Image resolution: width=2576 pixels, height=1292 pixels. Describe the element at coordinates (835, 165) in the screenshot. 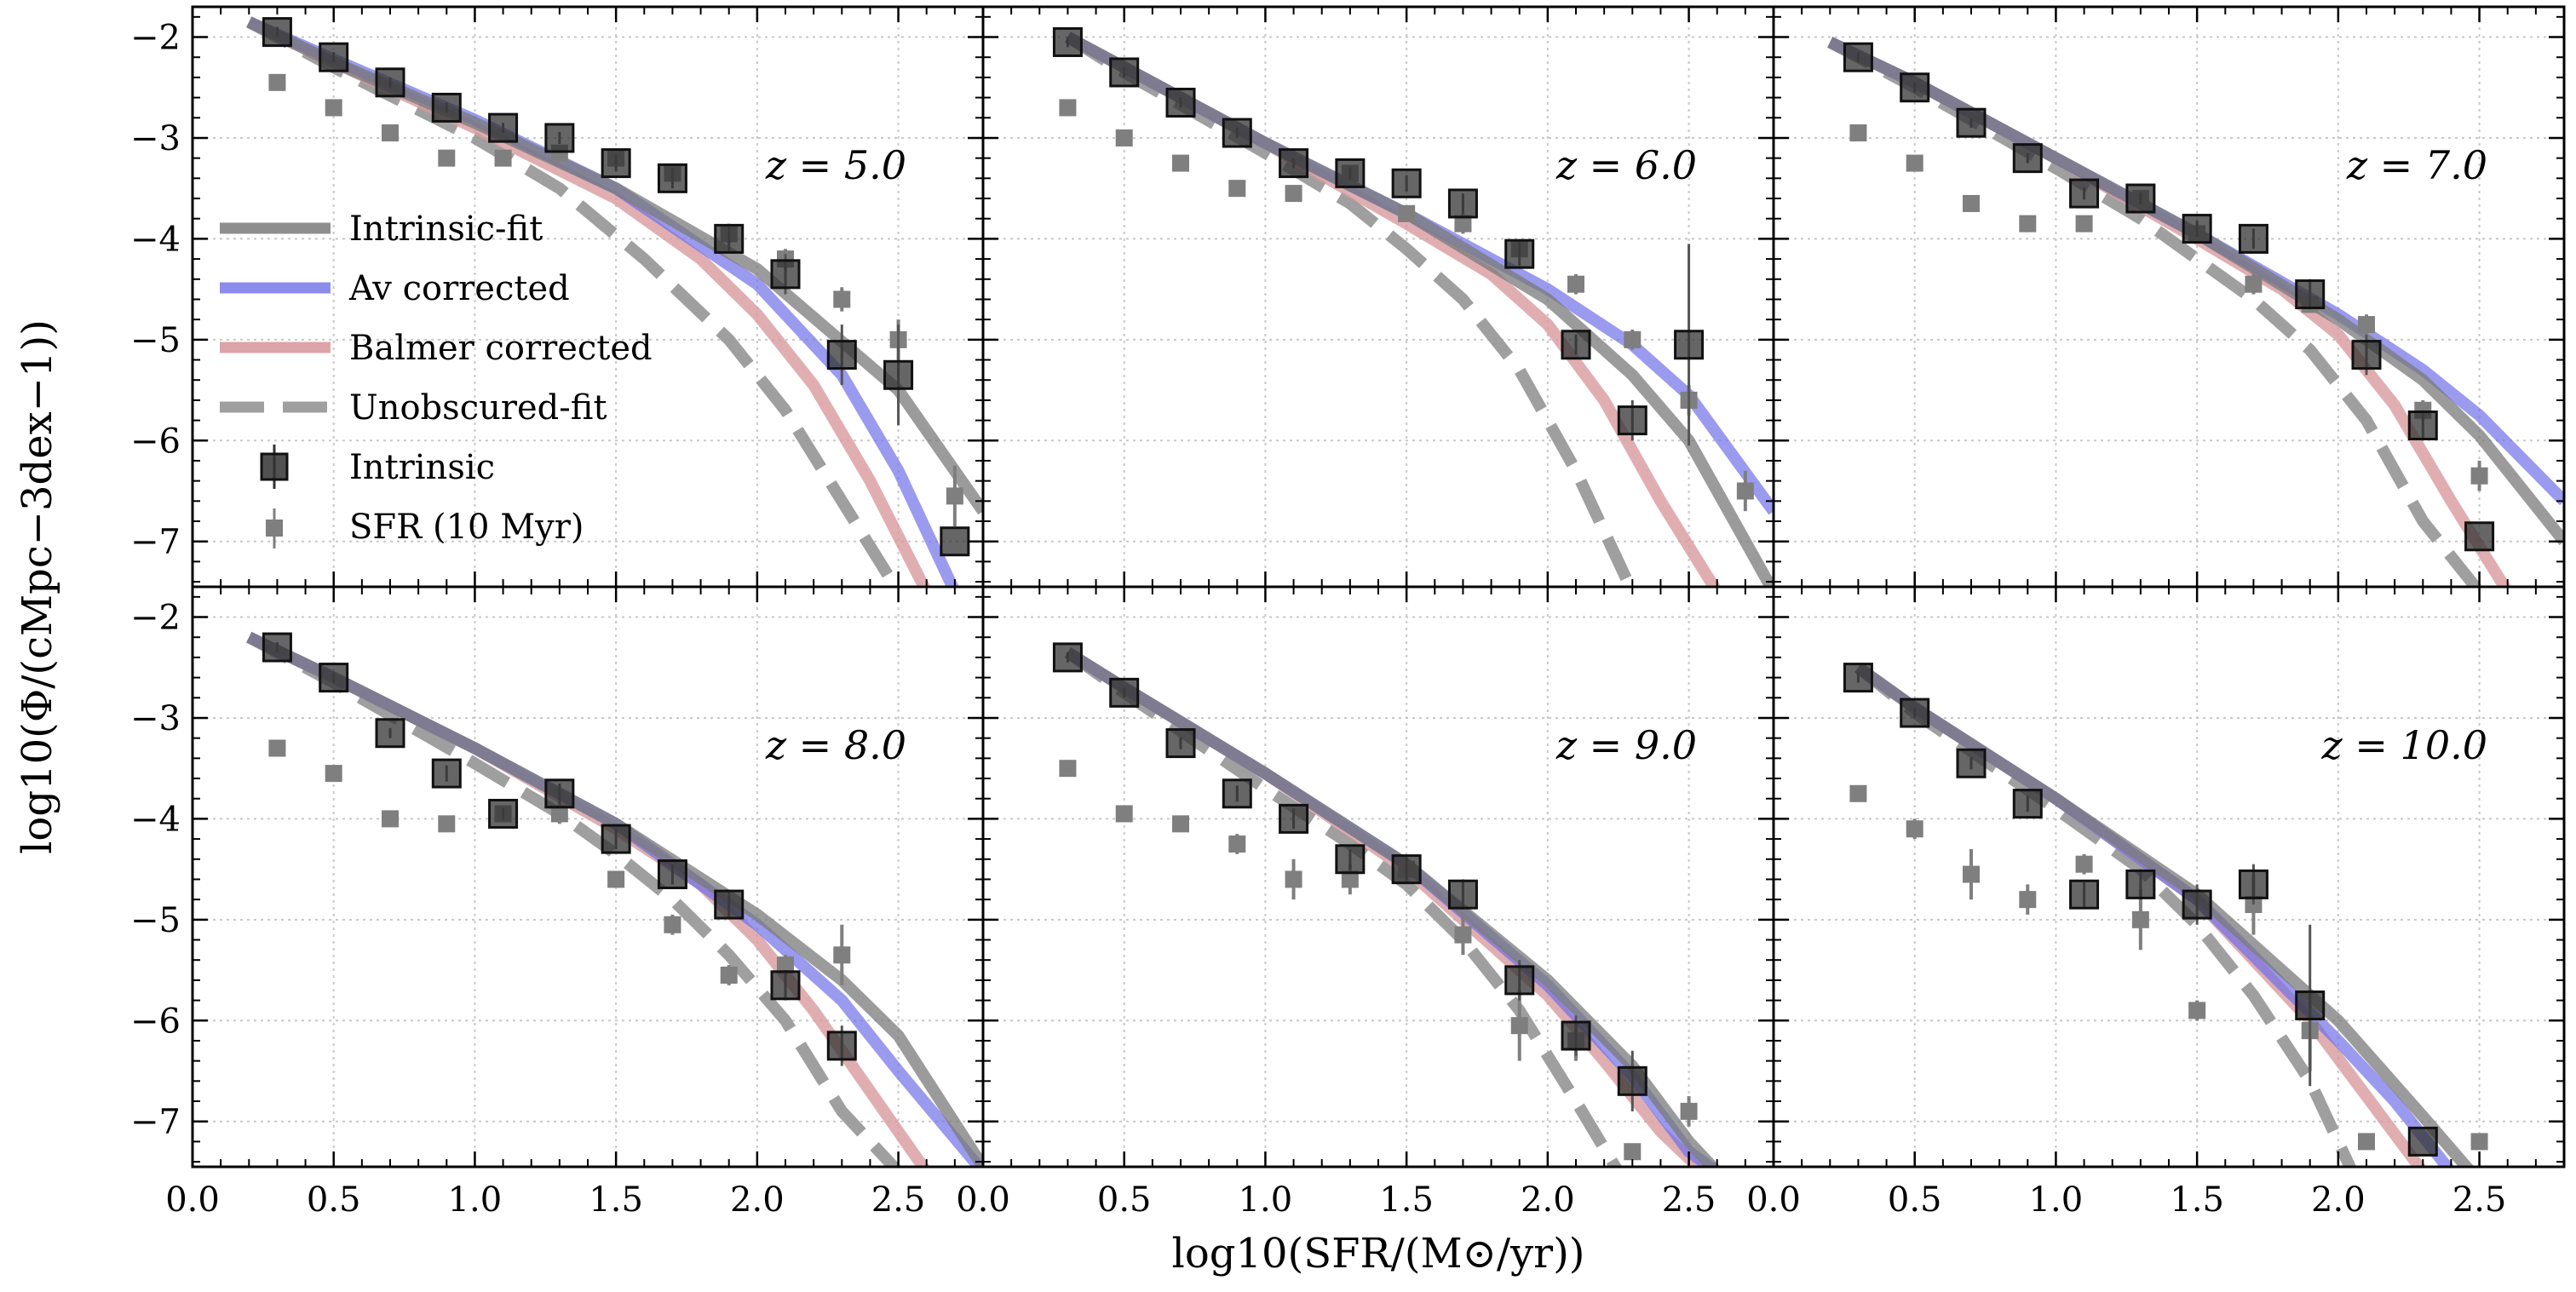

I see `redshift-label: z = 5.0` at that location.